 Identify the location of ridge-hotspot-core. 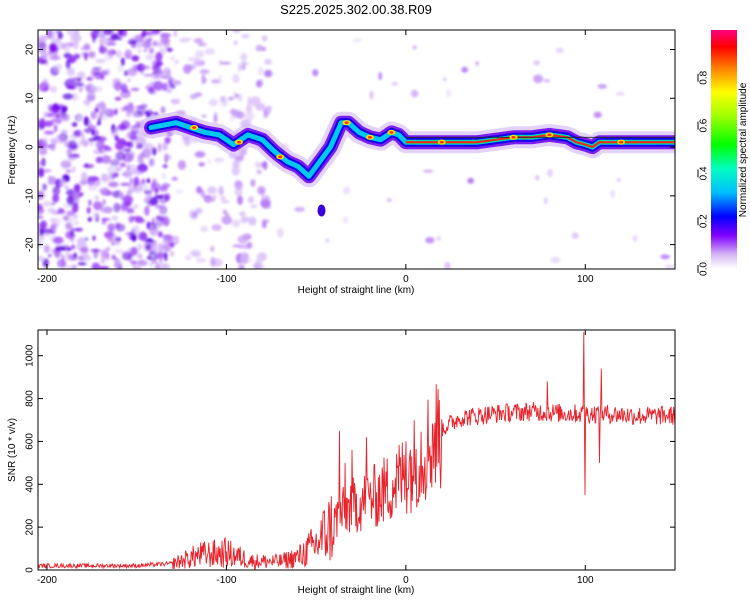
(513, 137).